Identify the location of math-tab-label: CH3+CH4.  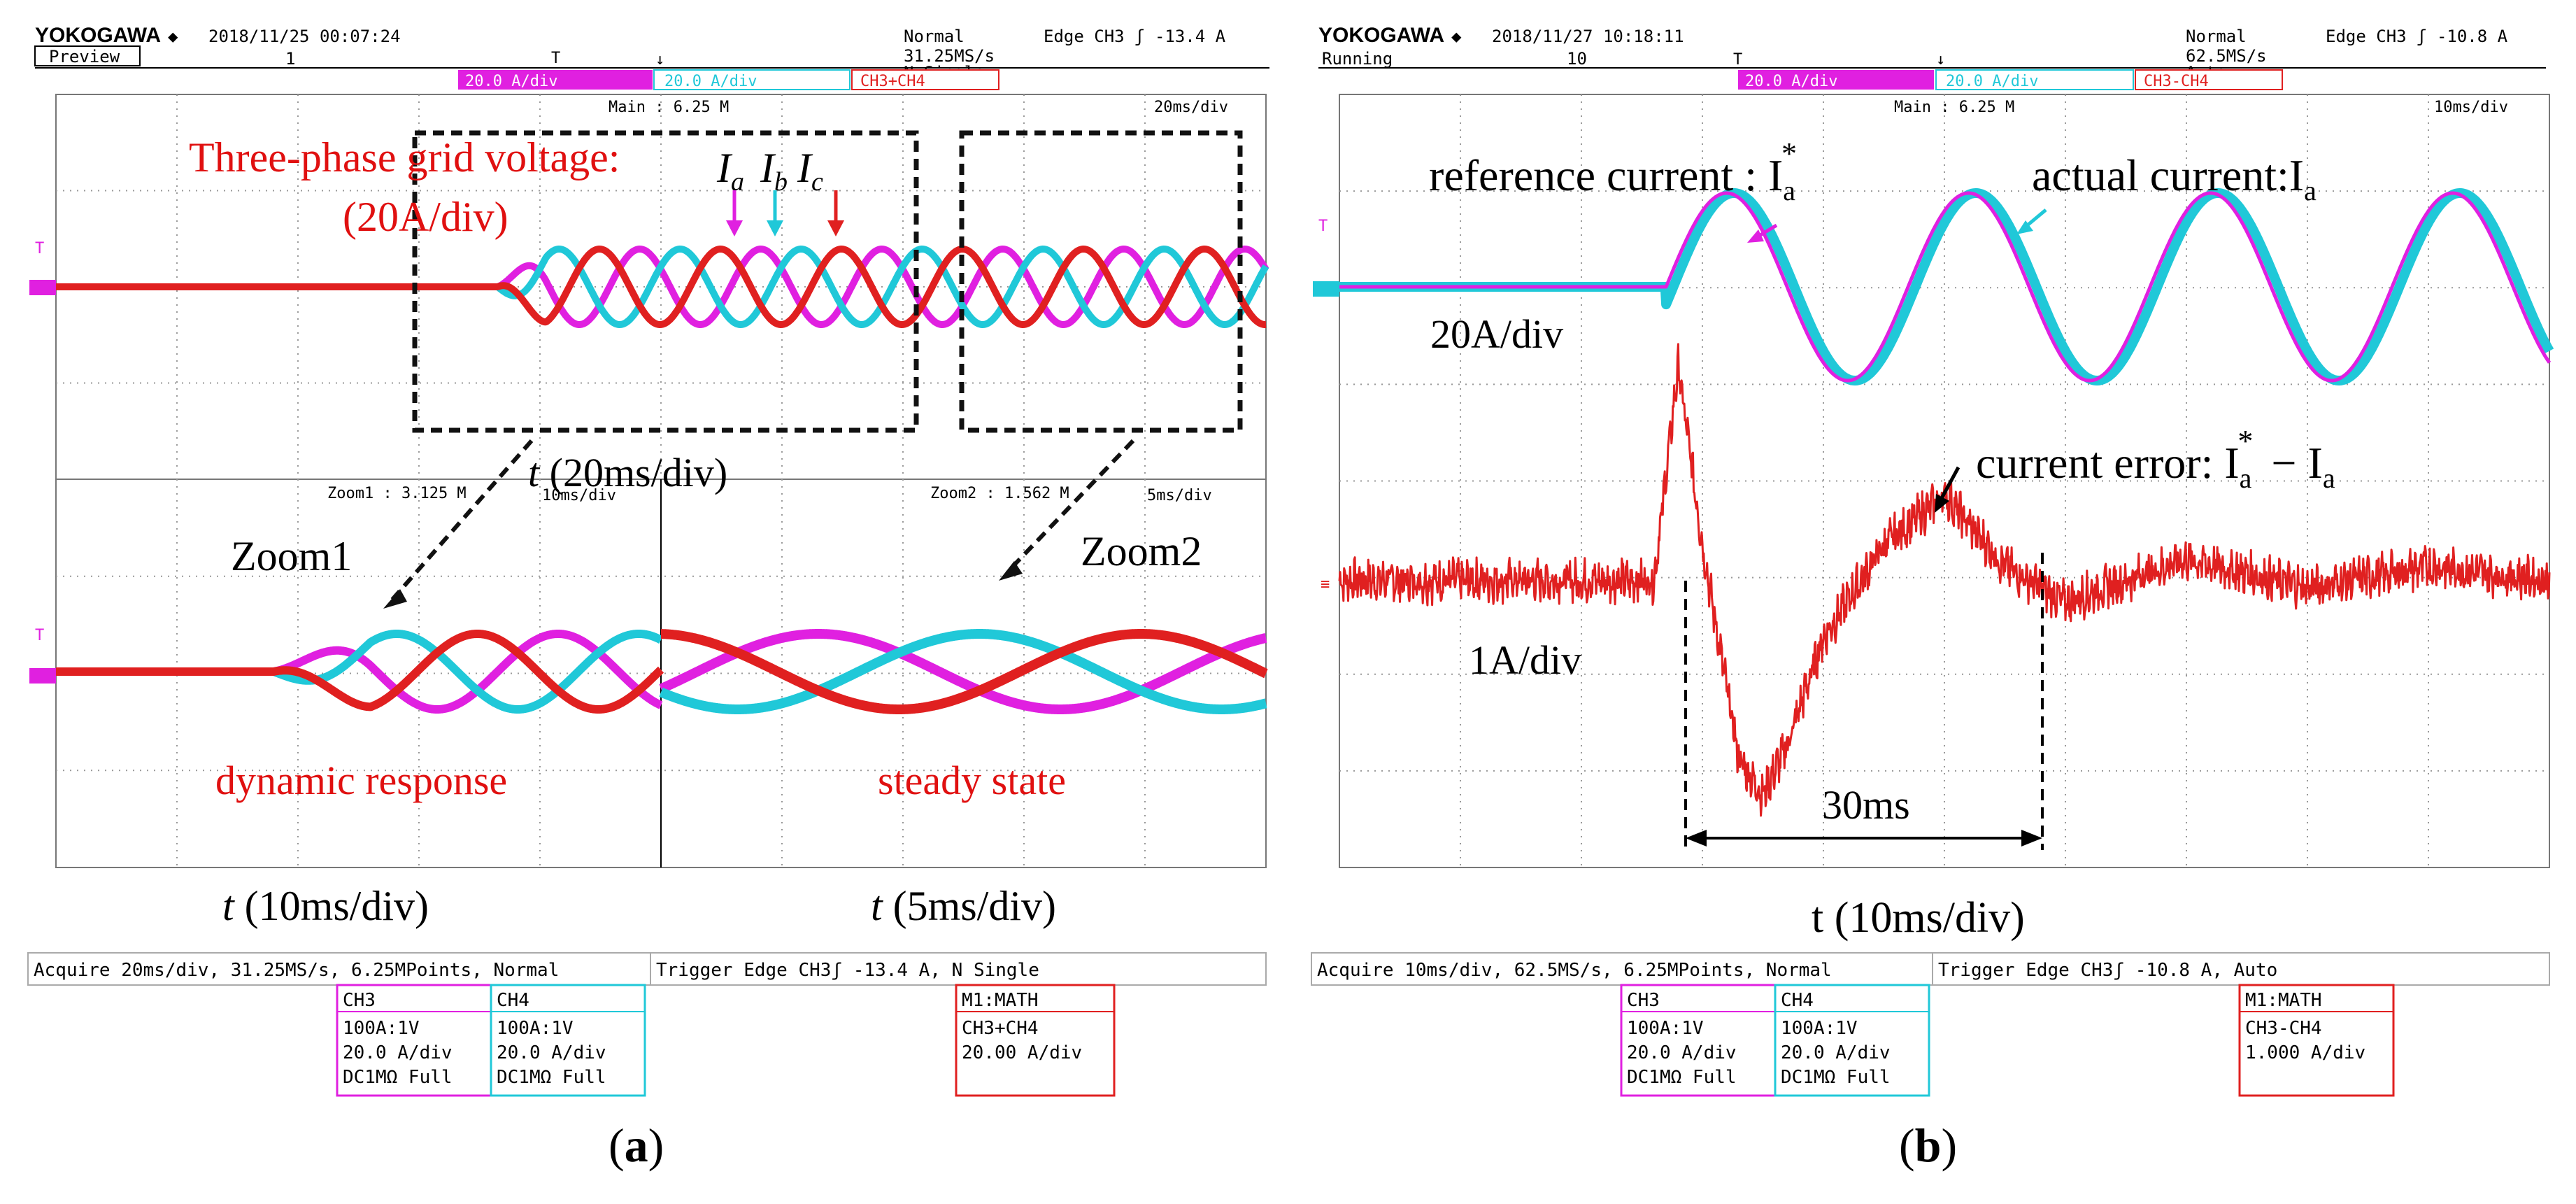
(892, 81).